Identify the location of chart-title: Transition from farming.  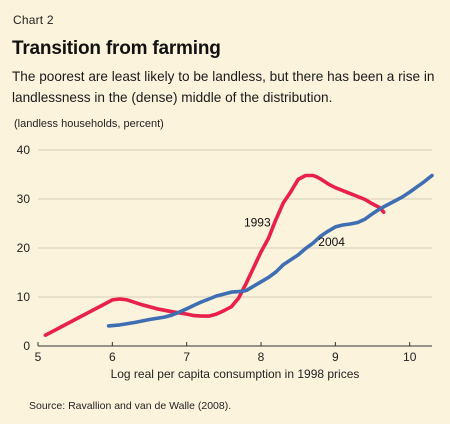
(116, 48).